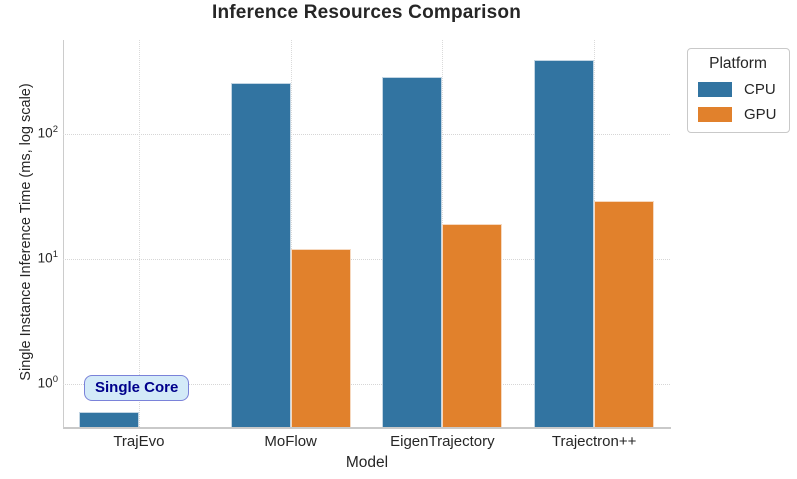 This screenshot has width=797, height=479. I want to click on legend-item-cpu: CPU, so click(738, 89).